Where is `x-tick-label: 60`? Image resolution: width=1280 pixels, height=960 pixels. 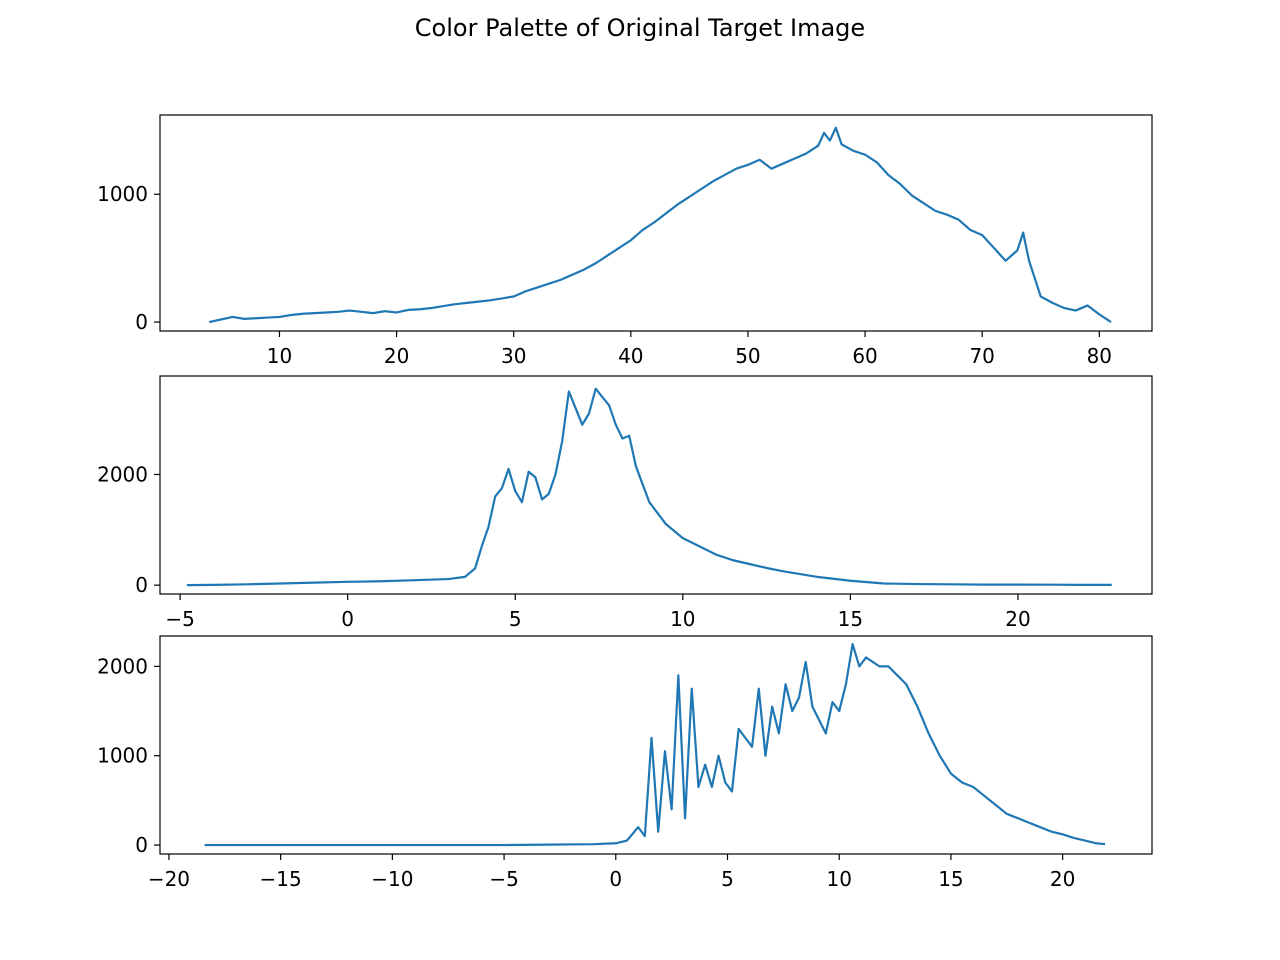
x-tick-label: 60 is located at coordinates (864, 356).